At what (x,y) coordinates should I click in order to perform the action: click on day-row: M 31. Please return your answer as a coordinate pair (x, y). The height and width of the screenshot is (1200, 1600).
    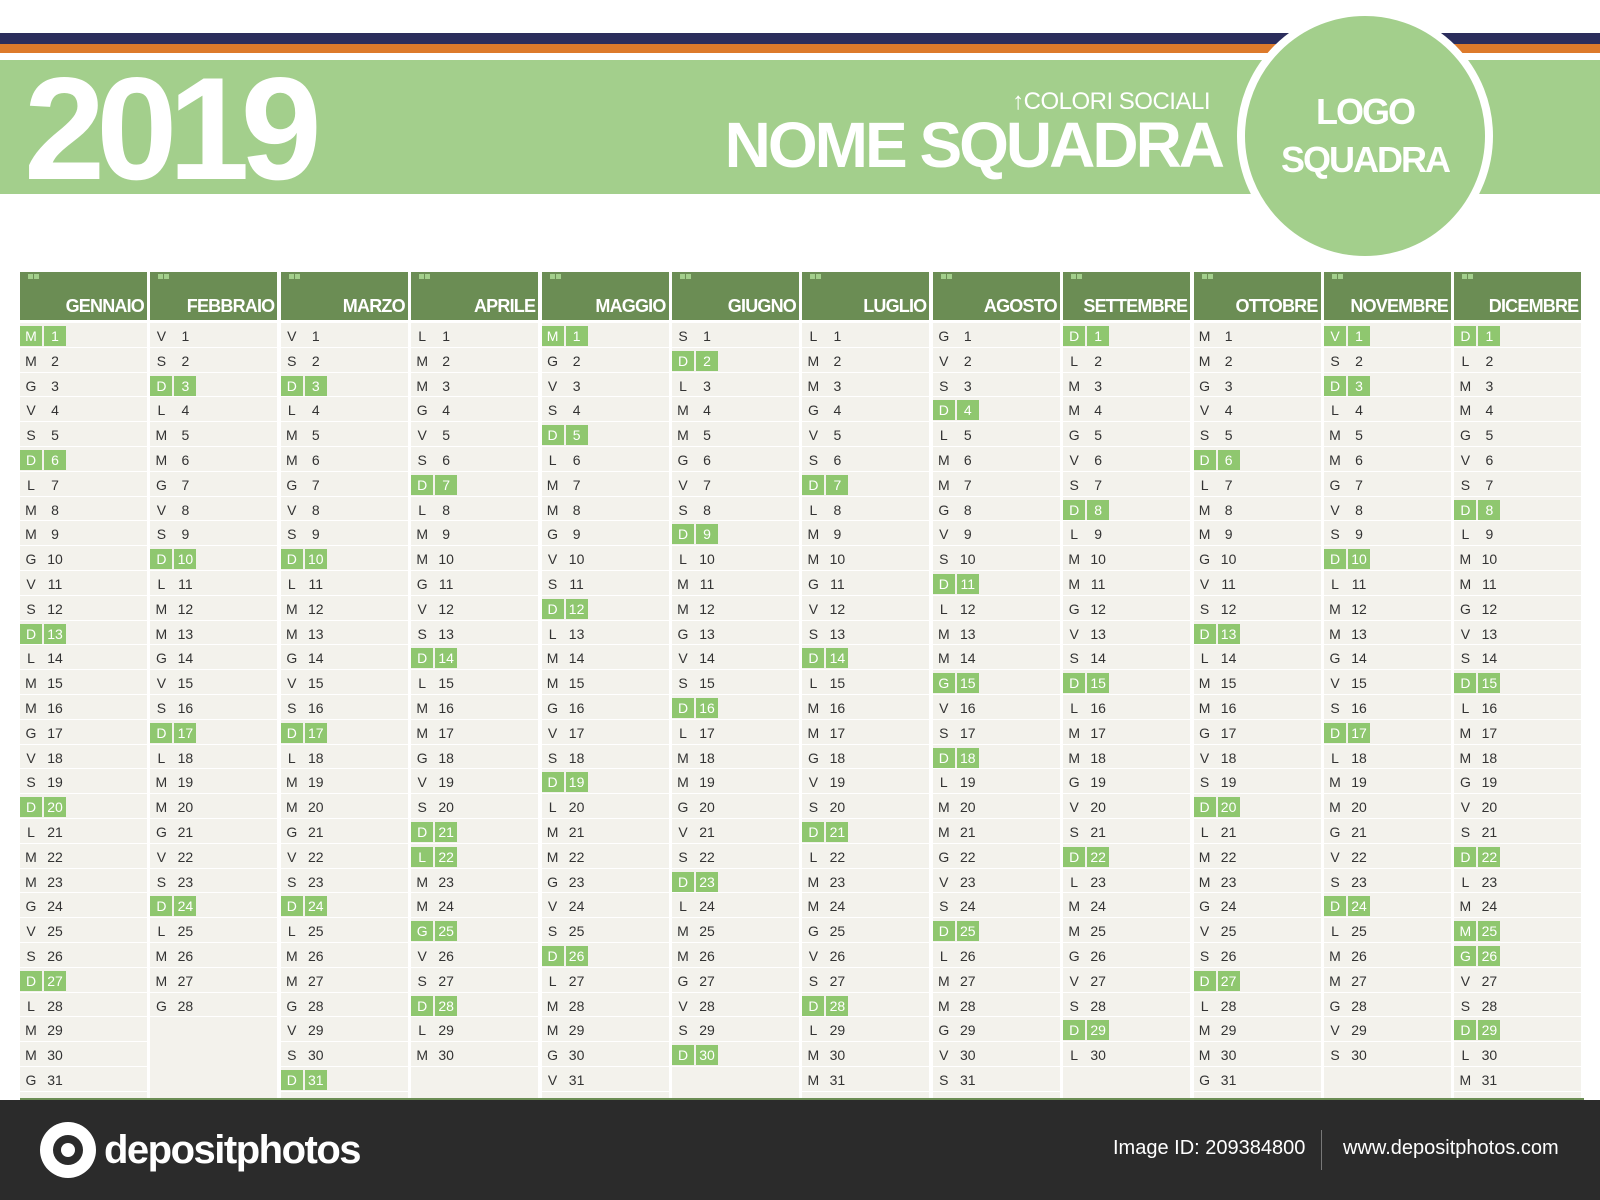
    Looking at the image, I should click on (866, 1079).